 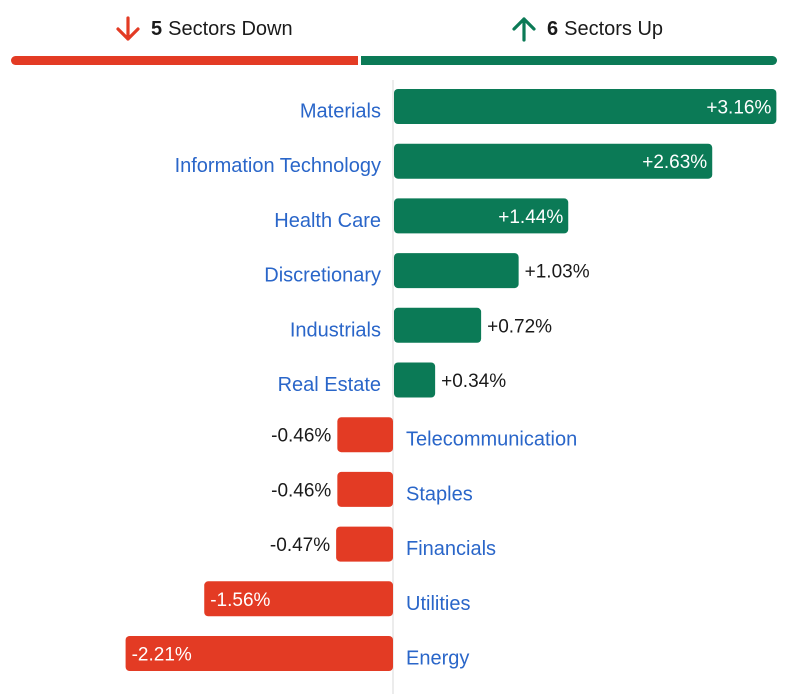 What do you see at coordinates (451, 549) in the screenshot?
I see `category-label-financials: Financials` at bounding box center [451, 549].